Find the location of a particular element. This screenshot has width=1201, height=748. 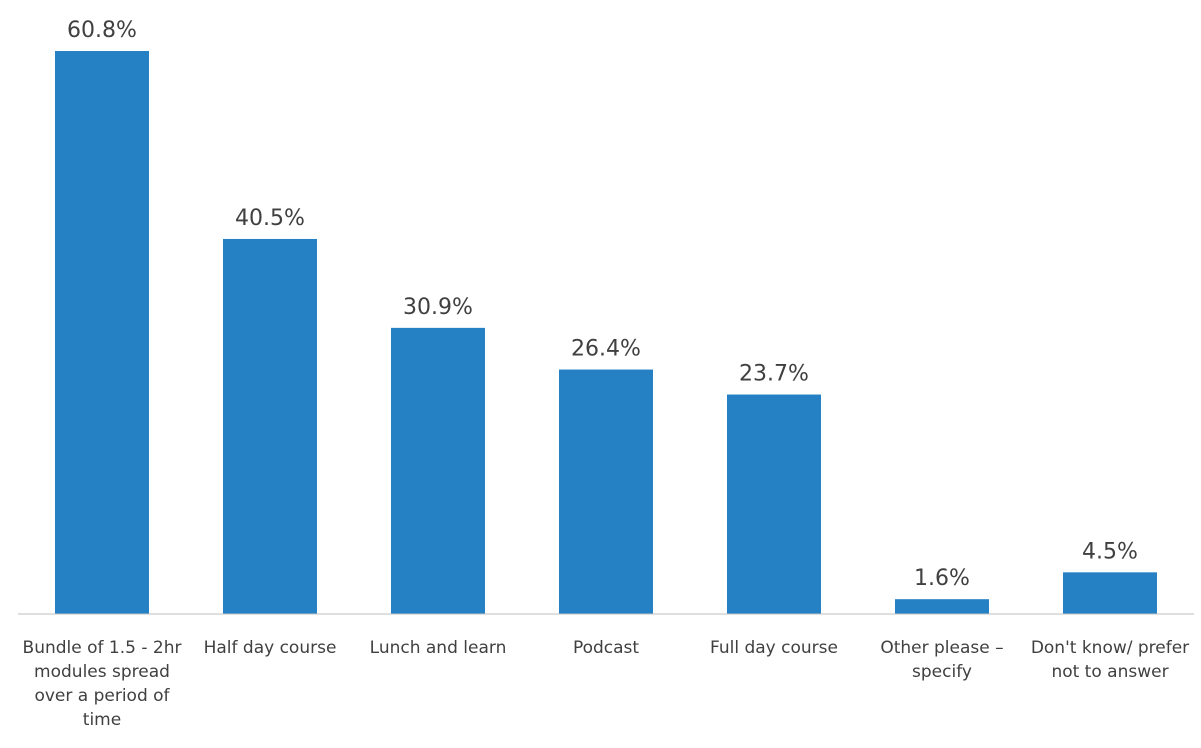

value-label: 23.7% is located at coordinates (774, 374).